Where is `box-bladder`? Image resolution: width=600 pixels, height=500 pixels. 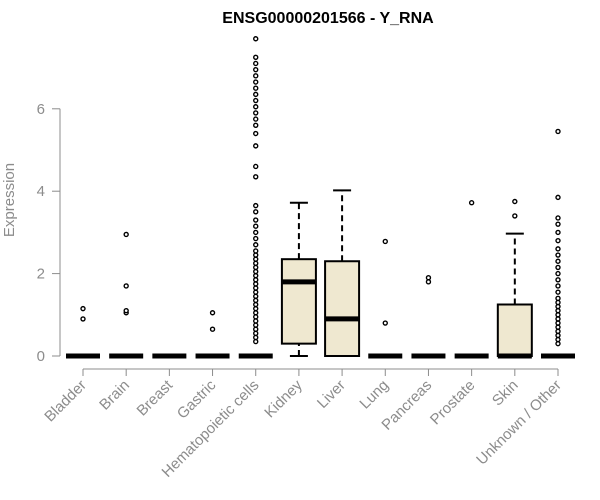
box-bladder is located at coordinates (83, 332).